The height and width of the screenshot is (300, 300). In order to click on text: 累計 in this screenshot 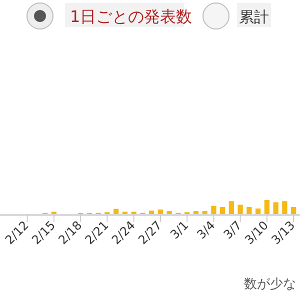, I will do `click(254, 17)`.